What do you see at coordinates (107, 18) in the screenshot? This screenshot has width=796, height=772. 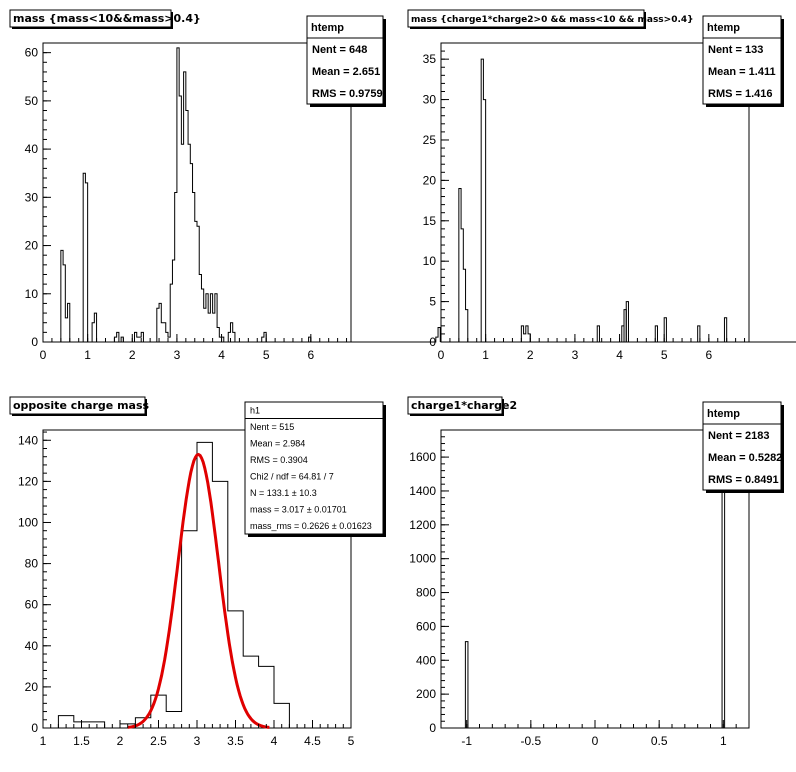 I see `plot-title: mass {mass<10&&mass>0.4}` at bounding box center [107, 18].